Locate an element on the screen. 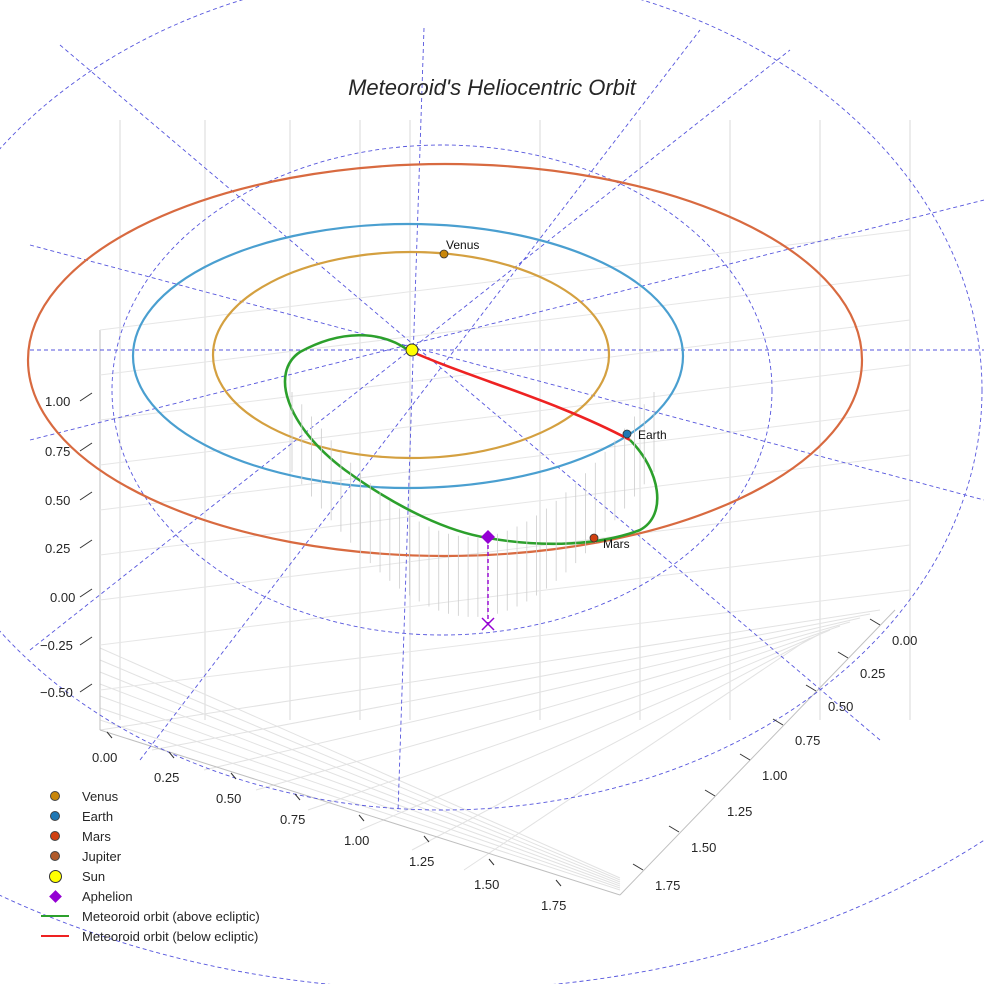  venus-orbit is located at coordinates (411, 355).